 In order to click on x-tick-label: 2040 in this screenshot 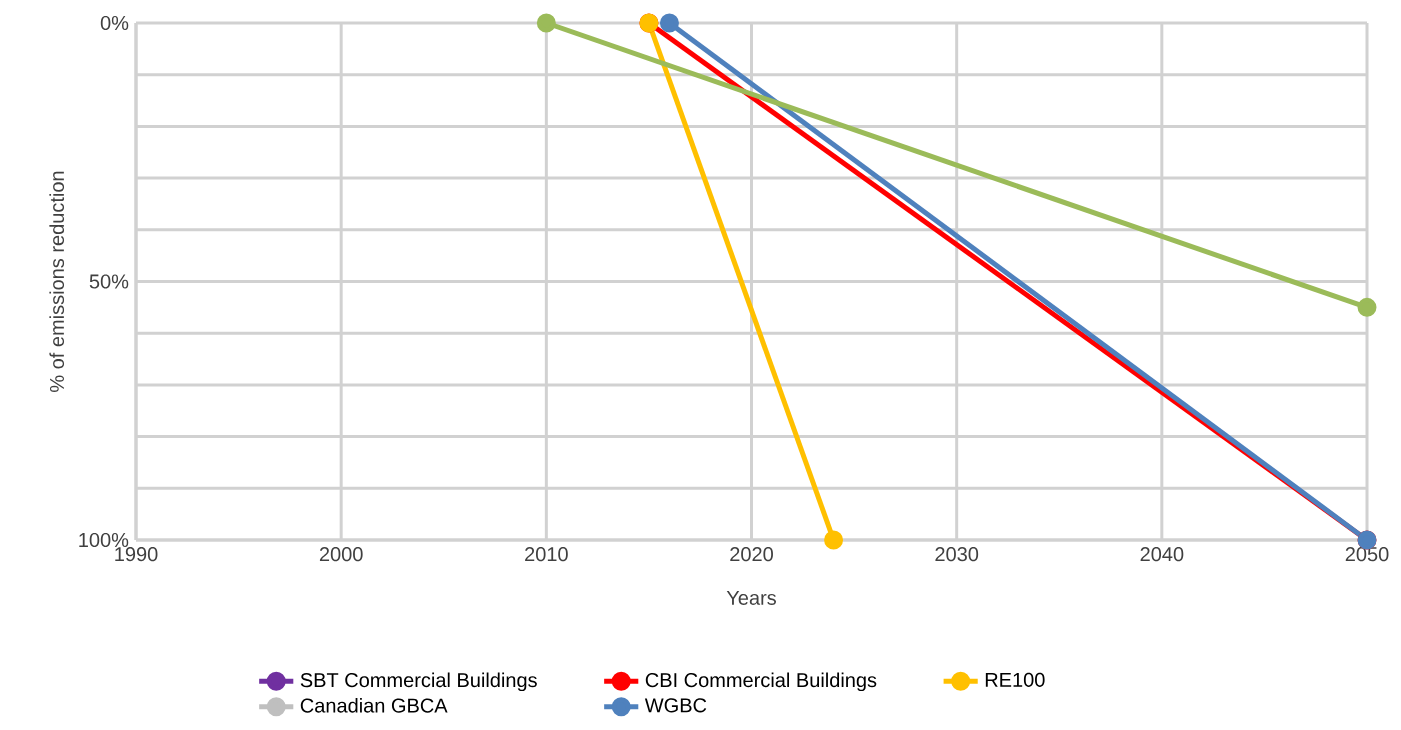, I will do `click(1162, 554)`.